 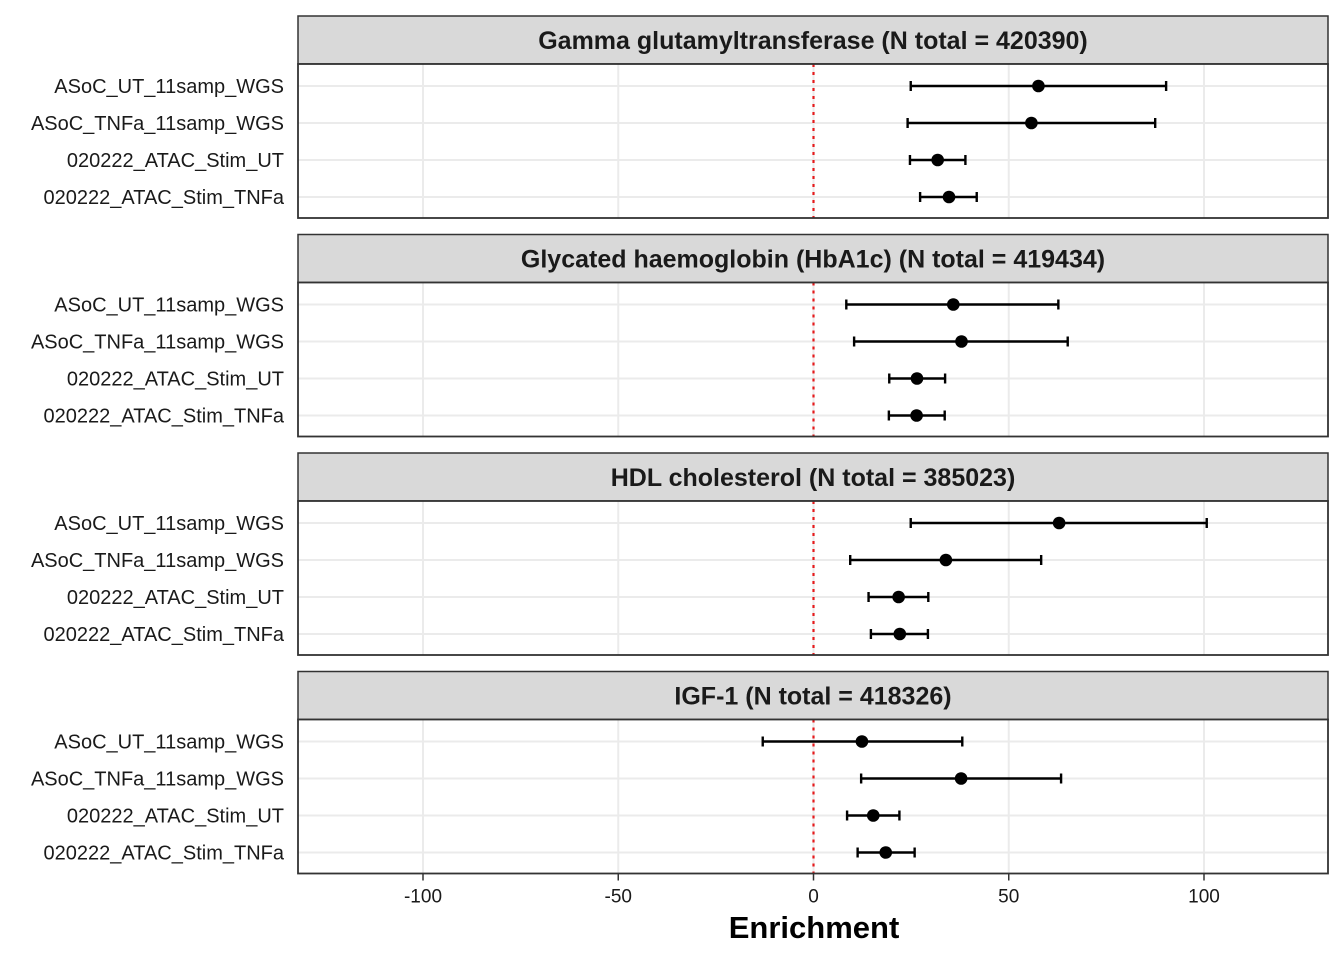 I want to click on x-tick-label: 100, so click(x=1204, y=897).